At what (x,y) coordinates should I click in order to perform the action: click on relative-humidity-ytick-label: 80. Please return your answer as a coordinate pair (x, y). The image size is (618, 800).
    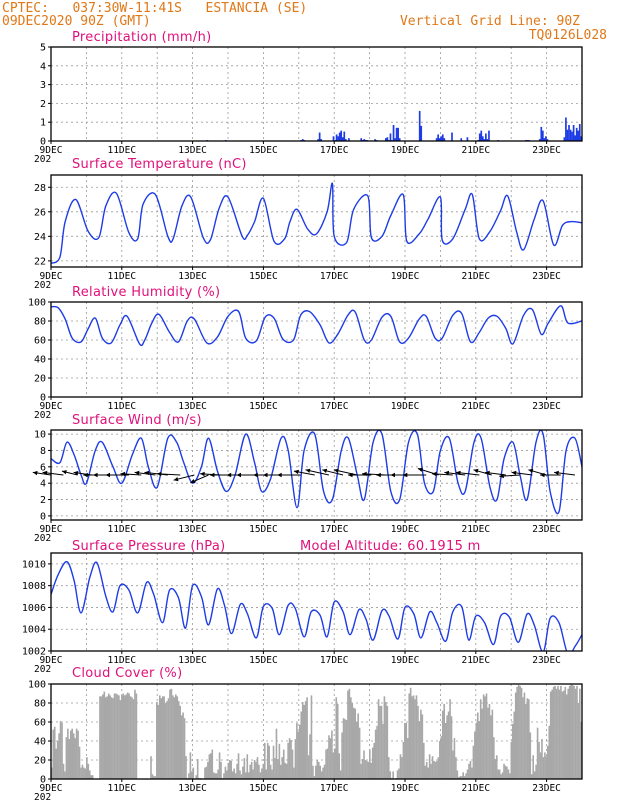
    Looking at the image, I should click on (40, 322).